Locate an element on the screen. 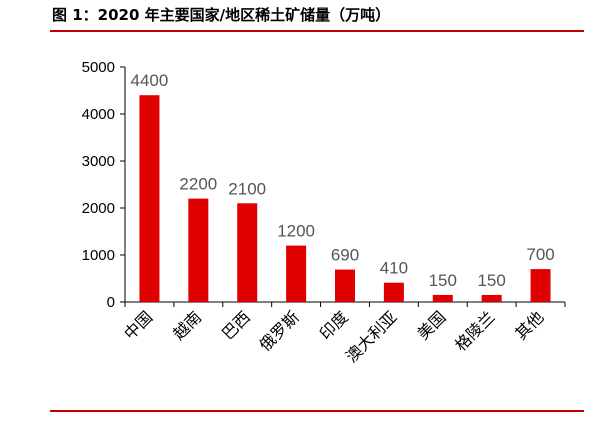 The height and width of the screenshot is (424, 602). category-label: 中国 is located at coordinates (138, 325).